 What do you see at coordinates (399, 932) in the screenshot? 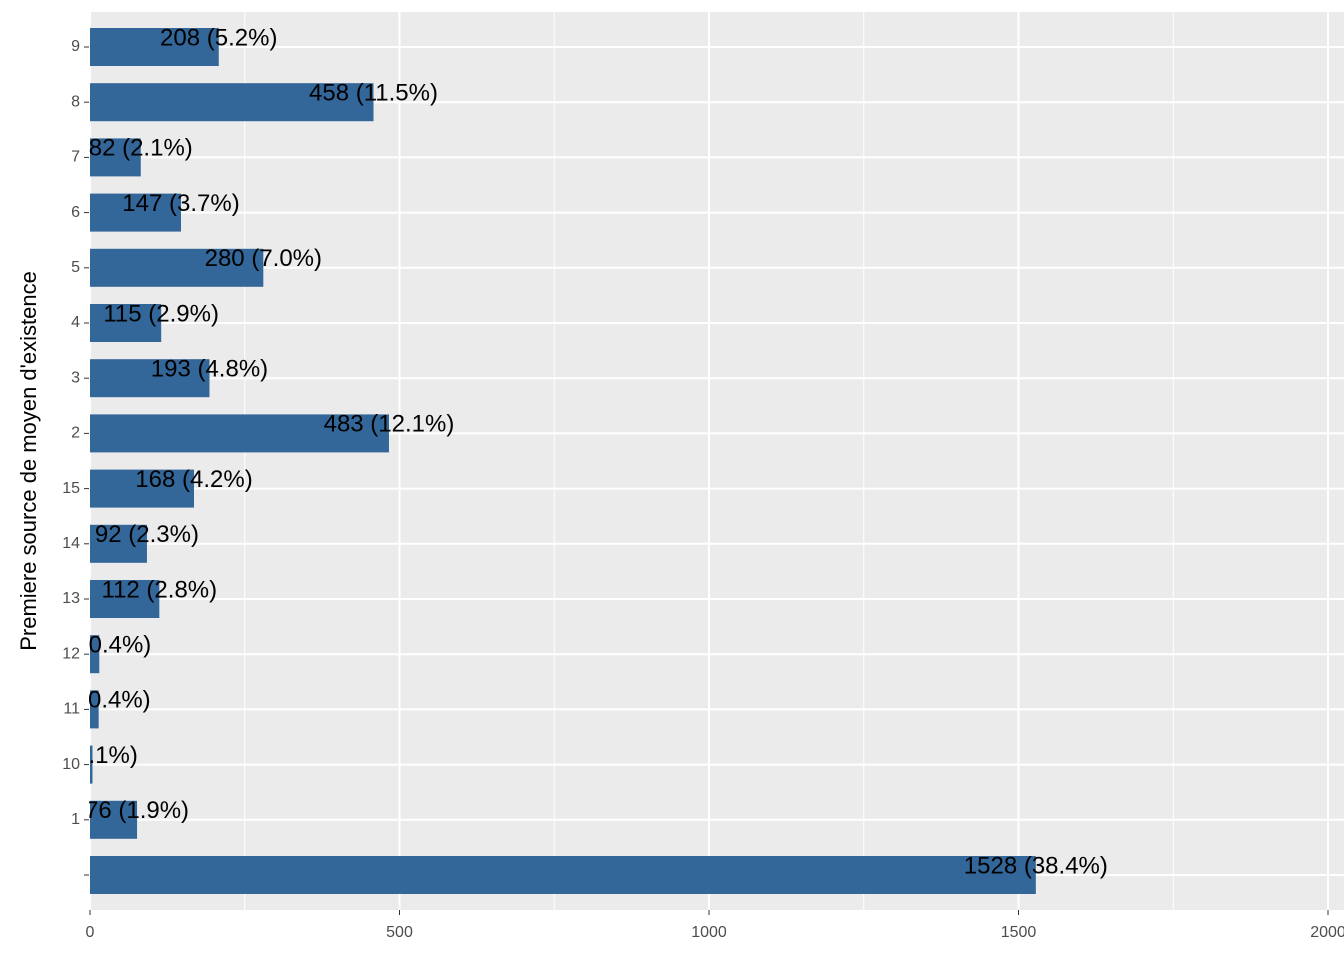
I see `x-tick-label: 500` at bounding box center [399, 932].